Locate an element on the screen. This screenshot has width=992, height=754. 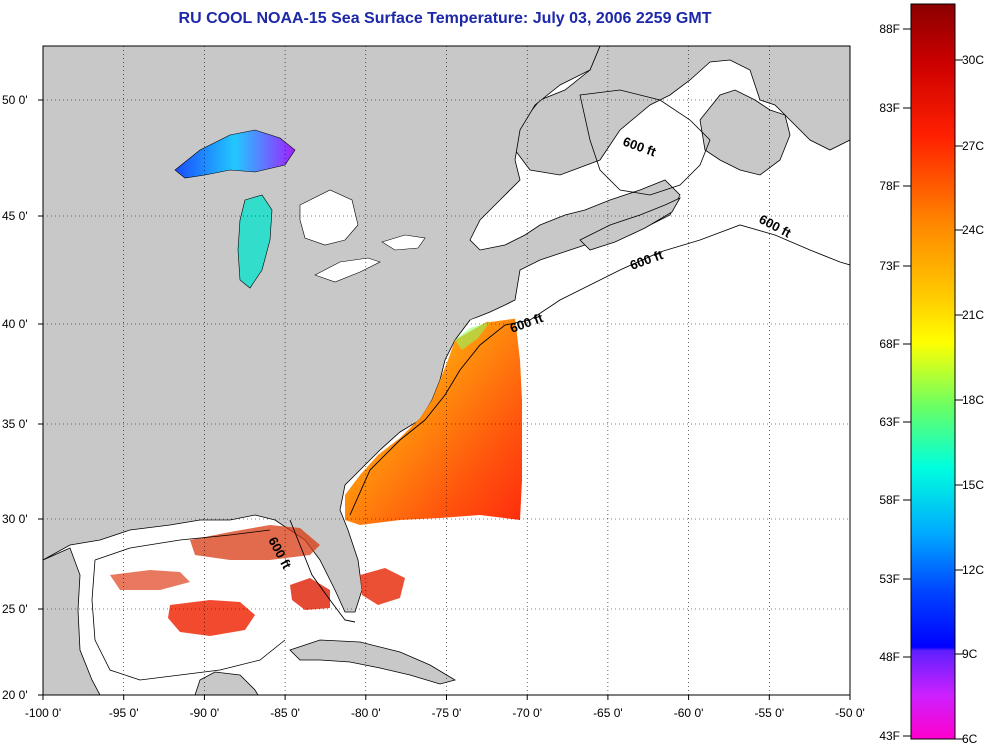
x-tick-label: -95 0' is located at coordinates (124, 713).